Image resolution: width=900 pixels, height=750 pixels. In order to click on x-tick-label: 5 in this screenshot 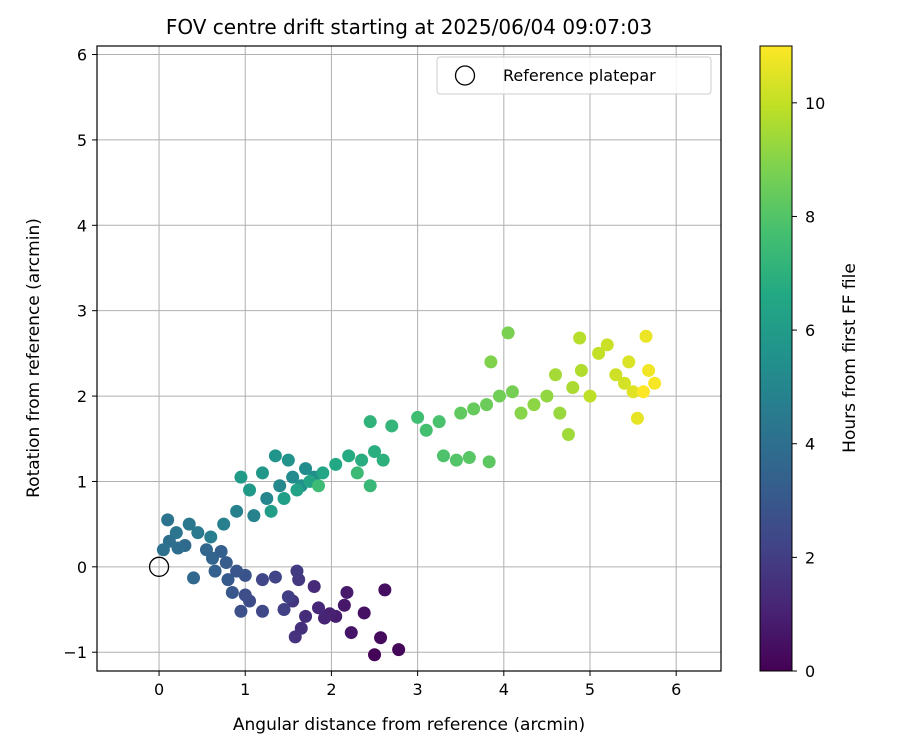, I will do `click(590, 689)`.